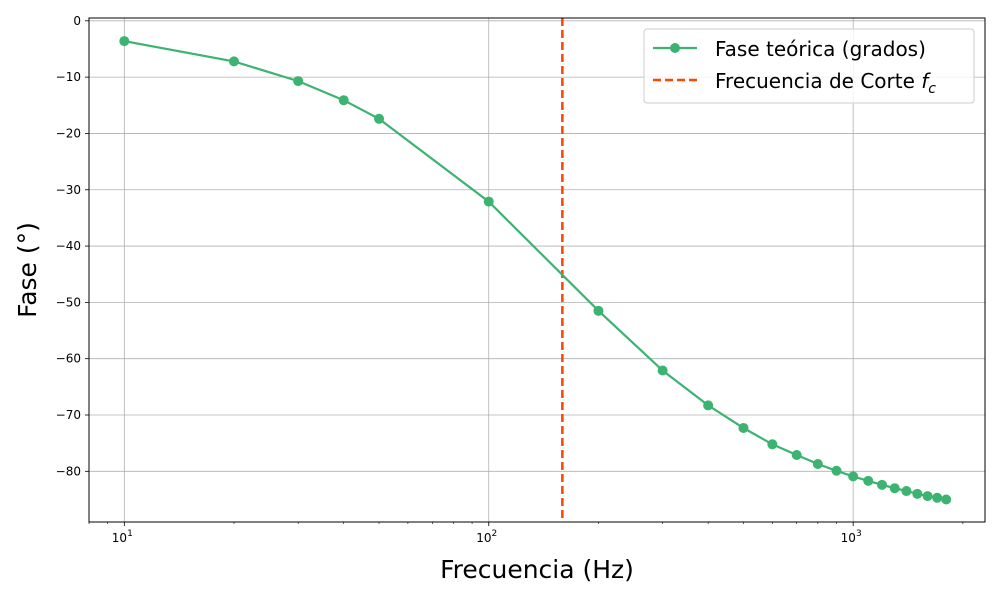 This screenshot has height=600, width=1000. I want to click on y-axis-label: Fase (°), so click(27, 270).